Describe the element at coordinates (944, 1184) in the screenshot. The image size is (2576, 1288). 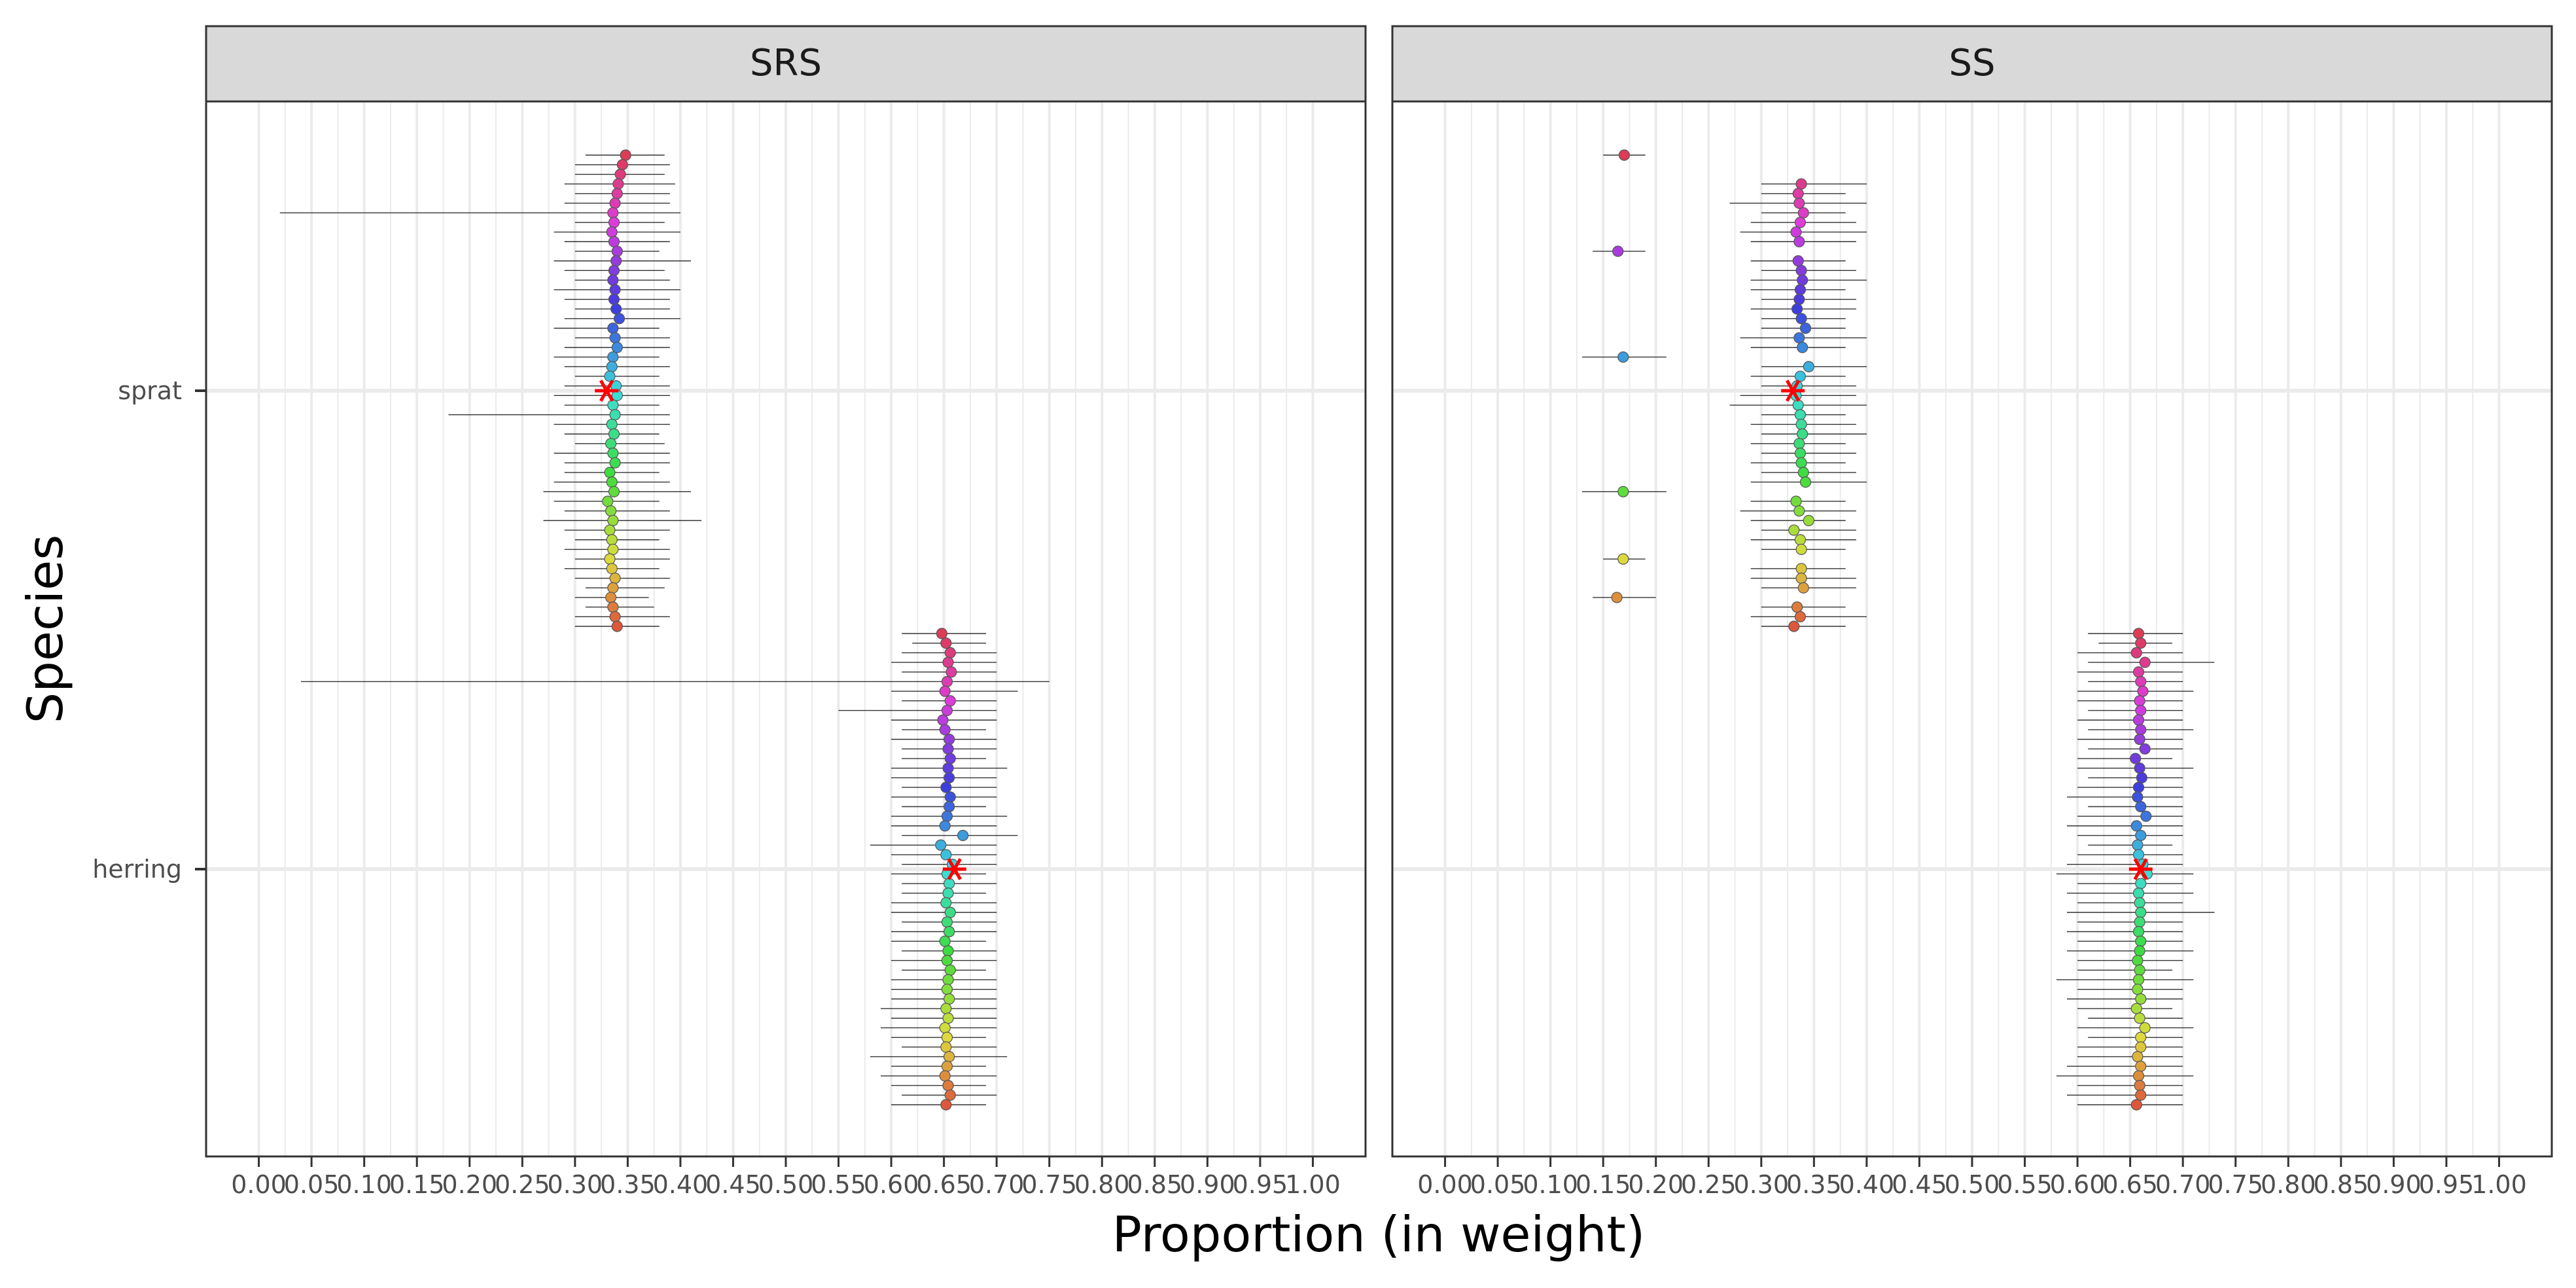
I see `x-tick-label: 0.65` at that location.